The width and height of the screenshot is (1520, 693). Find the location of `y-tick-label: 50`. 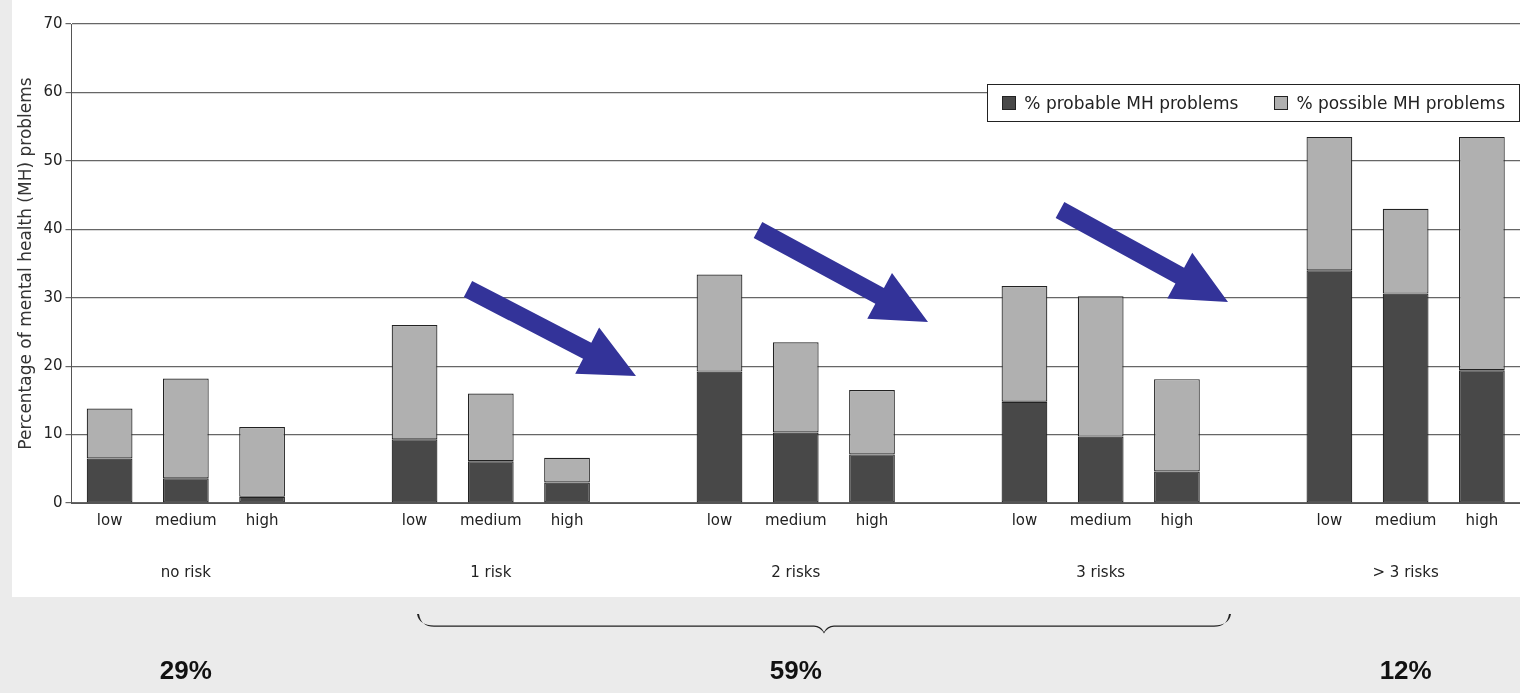

y-tick-label: 50 is located at coordinates (53, 159).